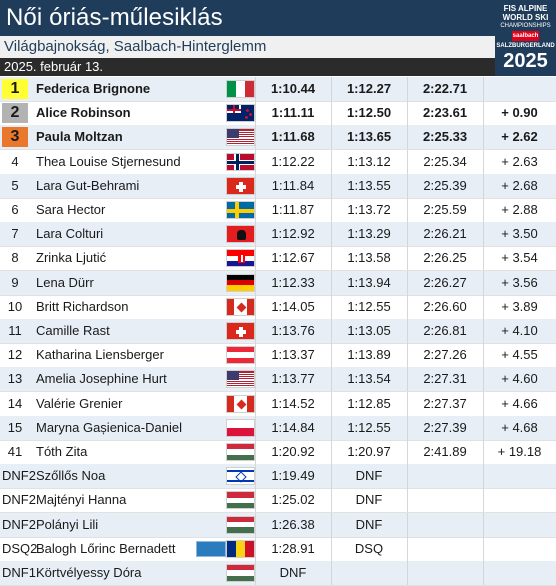 The width and height of the screenshot is (556, 586). I want to click on run2-time: 1:13.94, so click(369, 282).